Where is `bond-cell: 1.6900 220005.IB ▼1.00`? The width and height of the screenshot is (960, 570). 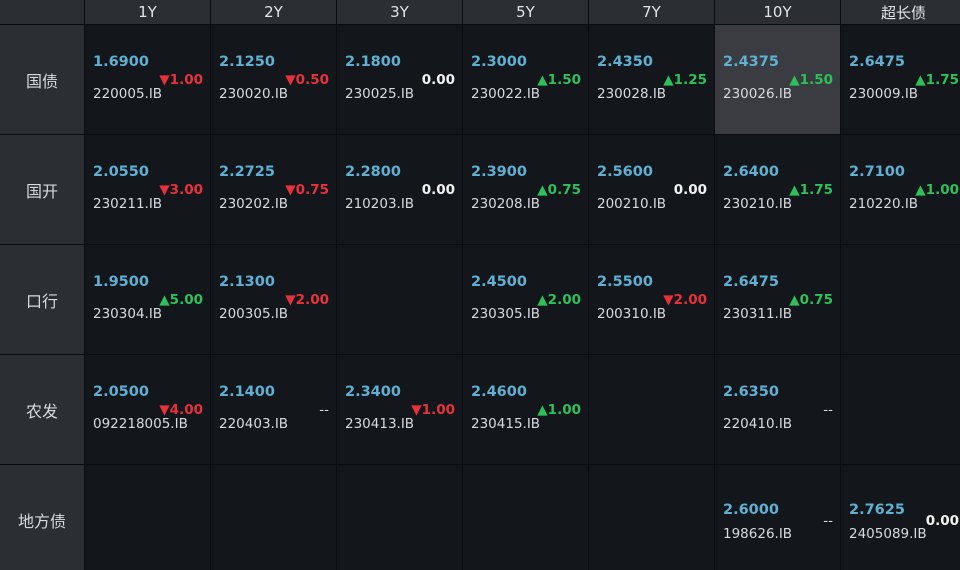
bond-cell: 1.6900 220005.IB ▼1.00 is located at coordinates (147, 79).